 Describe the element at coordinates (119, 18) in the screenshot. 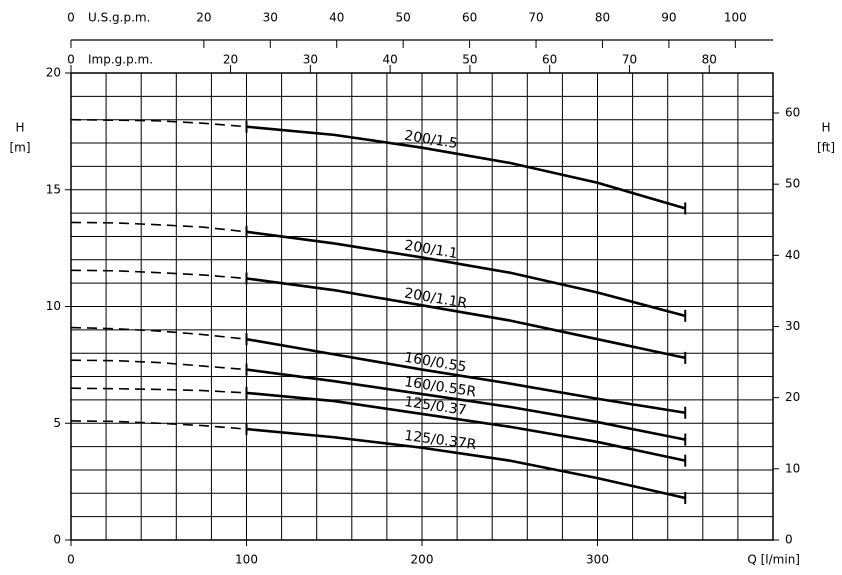

I see `top-label: U.S.g.p.m.` at that location.